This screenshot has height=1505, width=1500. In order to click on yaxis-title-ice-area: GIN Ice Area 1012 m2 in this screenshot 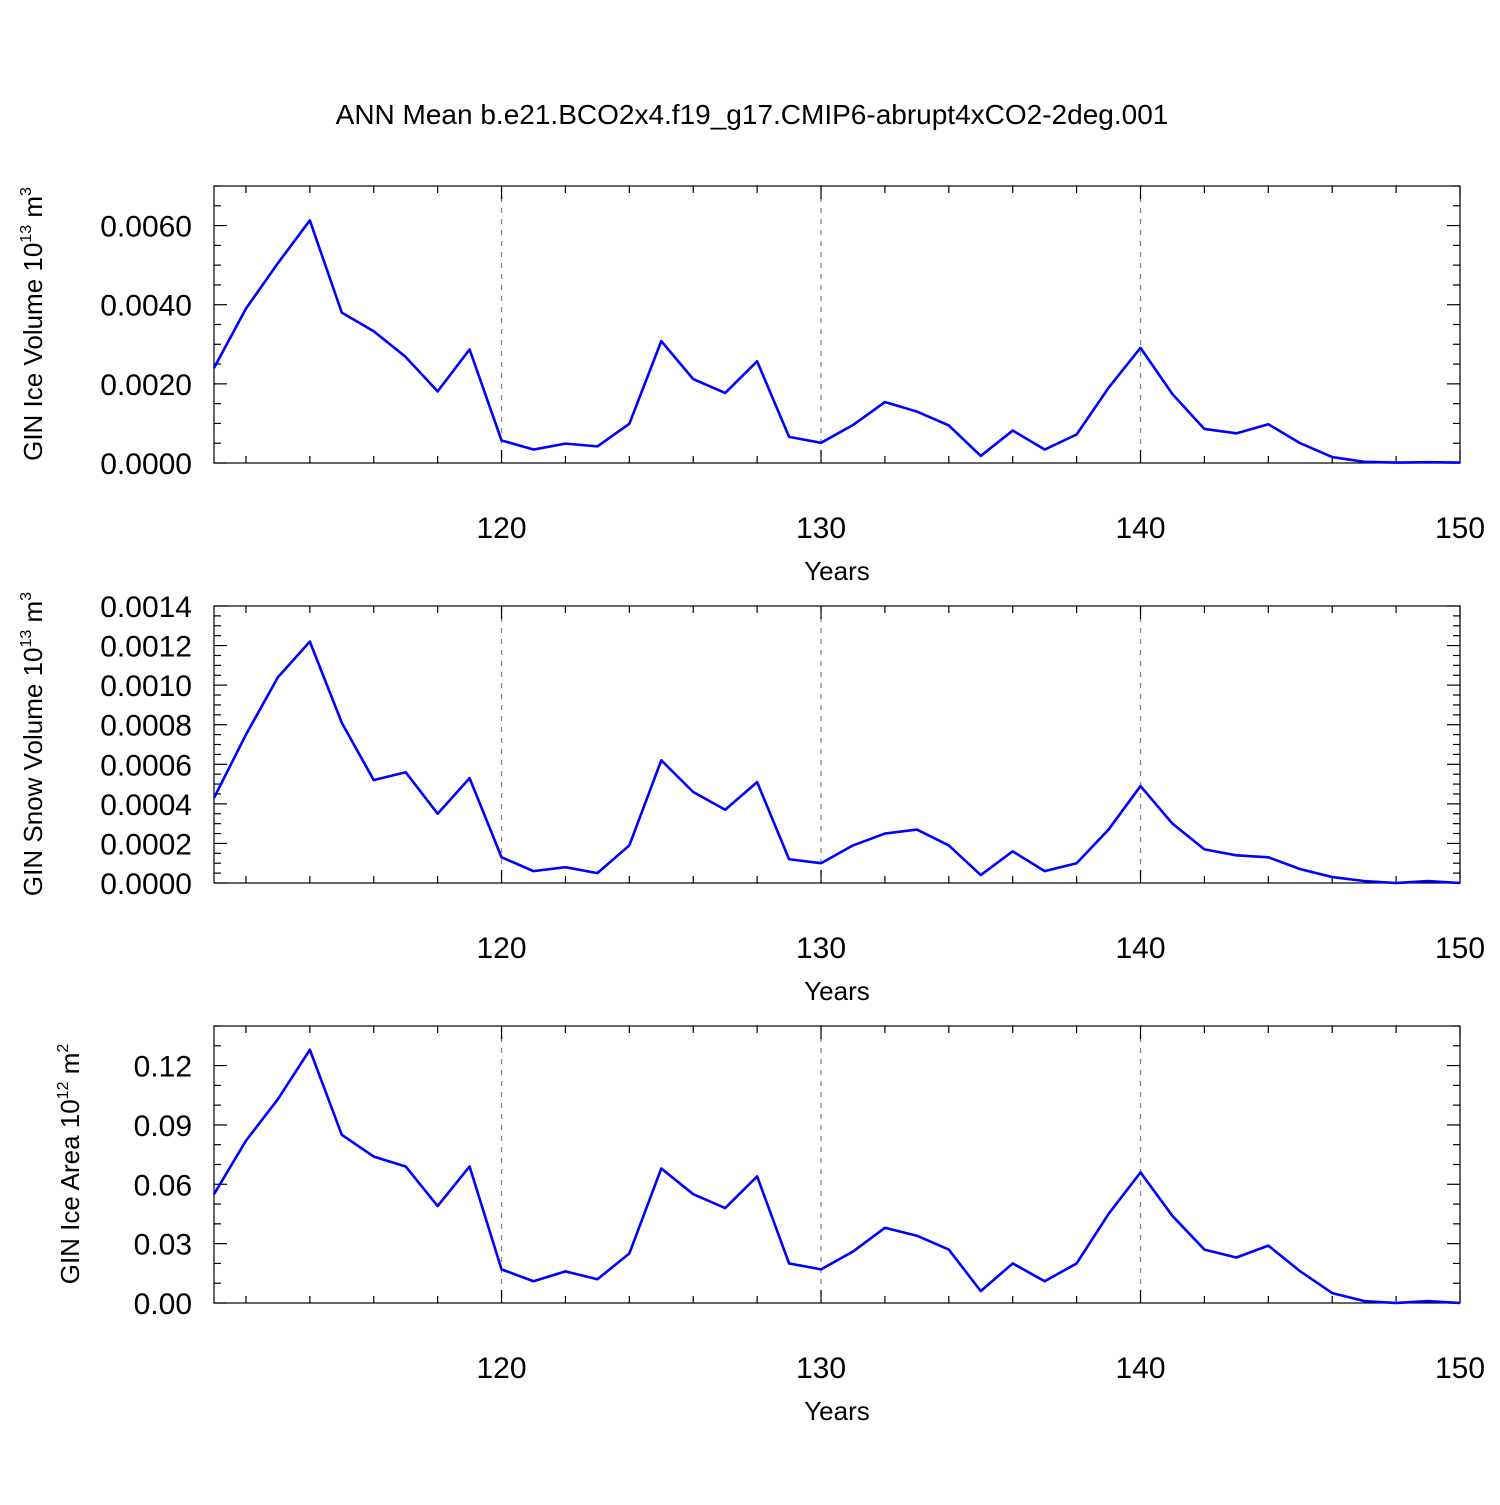, I will do `click(70, 1164)`.